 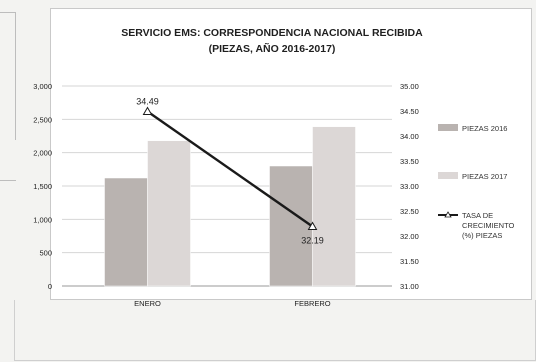 What do you see at coordinates (409, 86) in the screenshot?
I see `right-tick-label: 35.00` at bounding box center [409, 86].